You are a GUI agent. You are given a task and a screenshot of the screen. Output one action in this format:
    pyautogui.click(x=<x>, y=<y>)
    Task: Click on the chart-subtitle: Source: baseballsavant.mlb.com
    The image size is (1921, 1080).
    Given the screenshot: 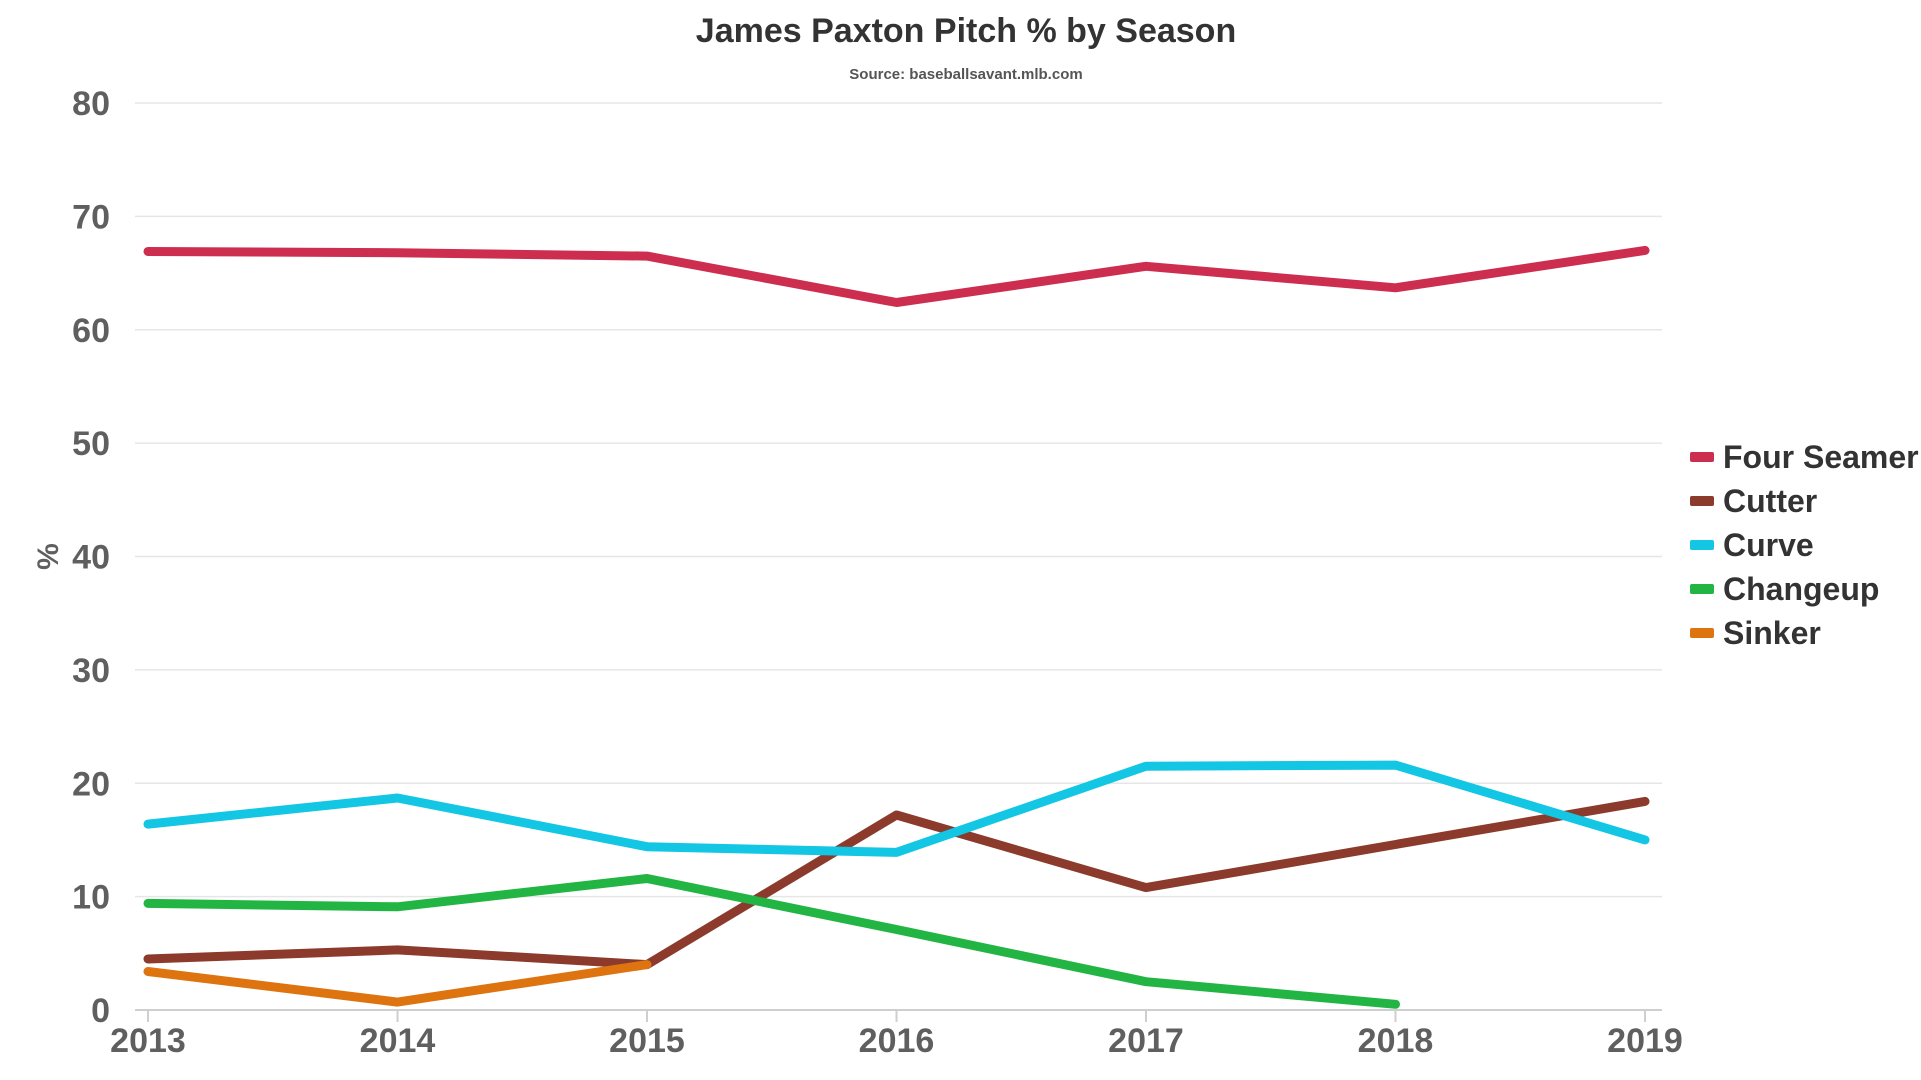 What is the action you would take?
    pyautogui.click(x=965, y=74)
    